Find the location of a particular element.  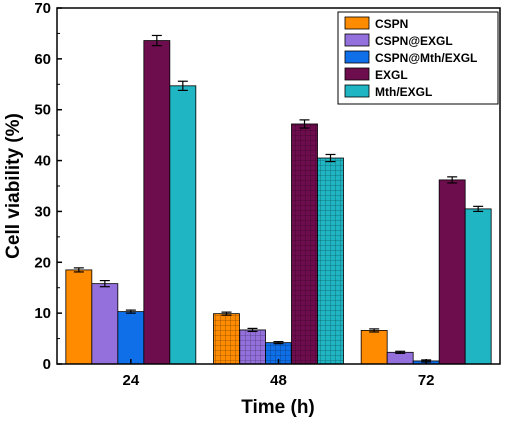

y-tick-label: 70 is located at coordinates (42, 8).